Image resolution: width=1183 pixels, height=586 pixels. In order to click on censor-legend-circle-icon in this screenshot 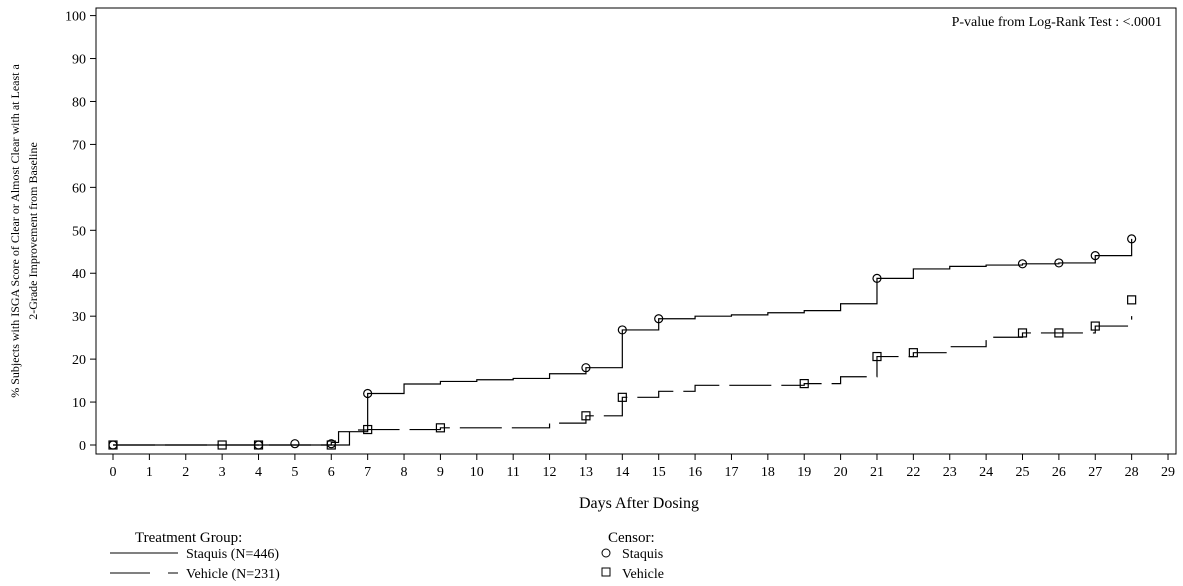, I will do `click(606, 553)`.